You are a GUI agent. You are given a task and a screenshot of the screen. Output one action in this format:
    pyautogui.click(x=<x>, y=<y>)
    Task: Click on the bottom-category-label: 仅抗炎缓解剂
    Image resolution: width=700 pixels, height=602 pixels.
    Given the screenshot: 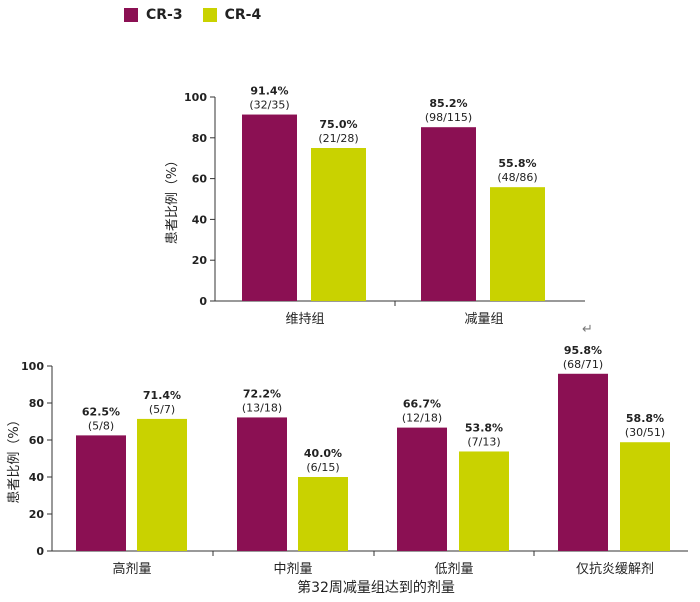 What is the action you would take?
    pyautogui.click(x=615, y=569)
    